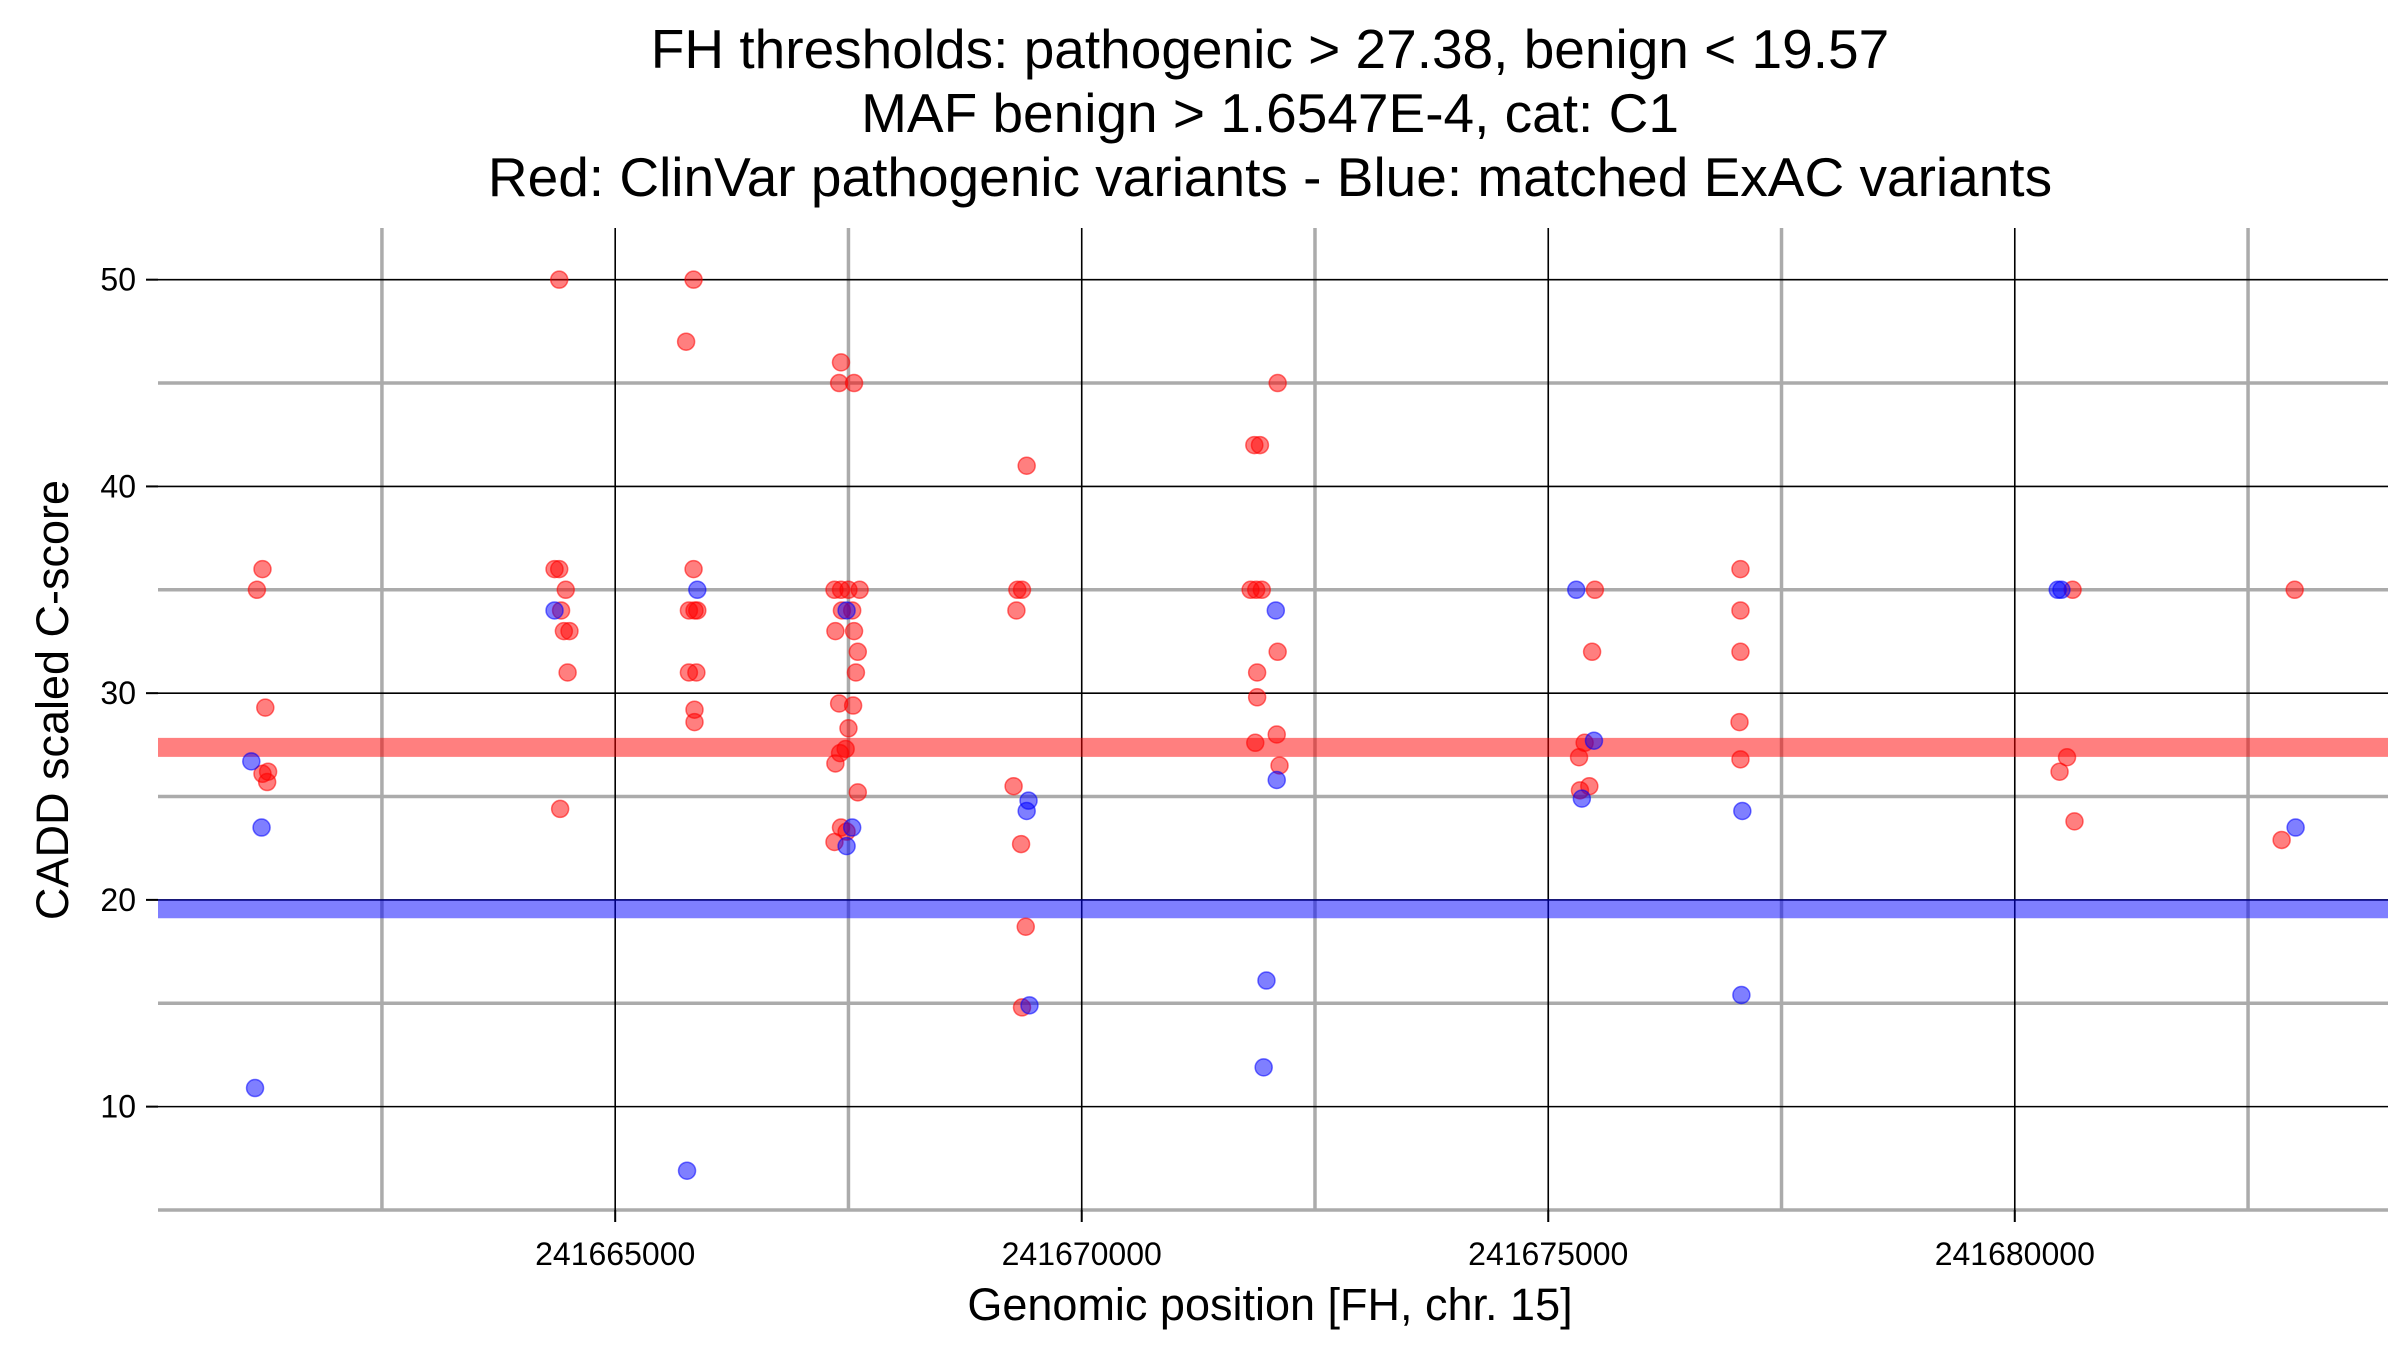 The height and width of the screenshot is (1350, 2400). I want to click on x-tick-label: 241675000, so click(1548, 1254).